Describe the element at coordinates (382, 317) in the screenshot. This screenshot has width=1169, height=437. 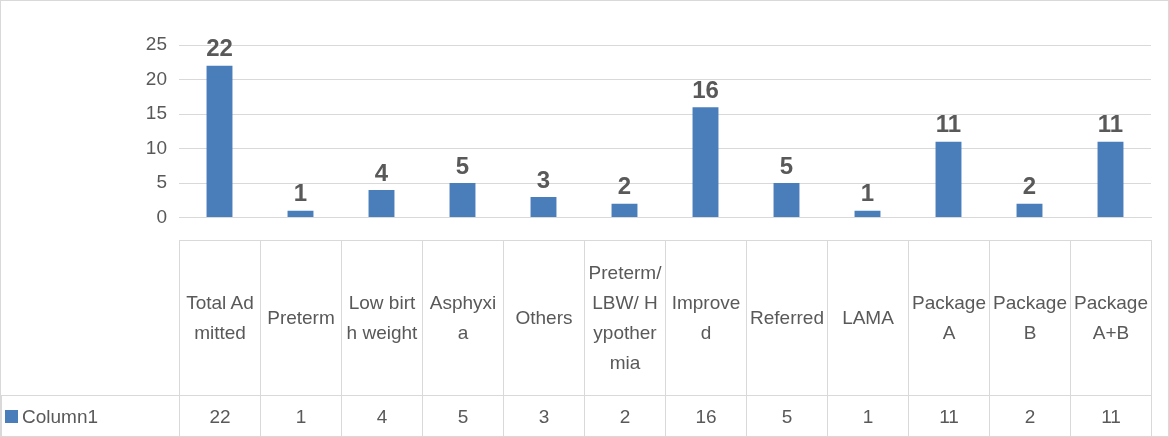
I see `x-tick-label: Low birth weight` at that location.